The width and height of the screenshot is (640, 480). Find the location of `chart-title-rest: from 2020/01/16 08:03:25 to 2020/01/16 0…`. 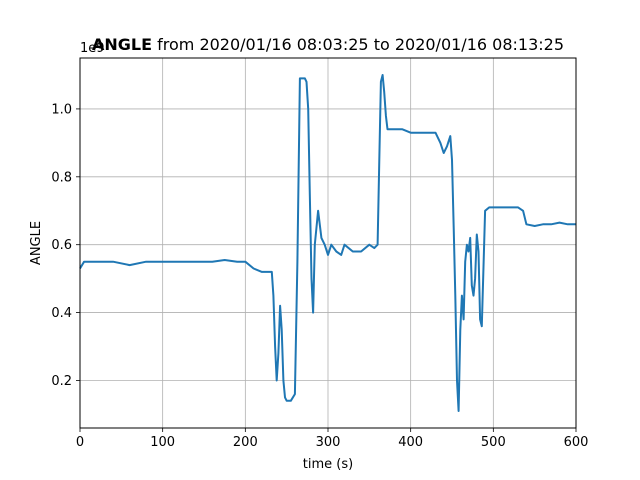

chart-title-rest: from 2020/01/16 08:03:25 to 2020/01/16 0… is located at coordinates (358, 44).